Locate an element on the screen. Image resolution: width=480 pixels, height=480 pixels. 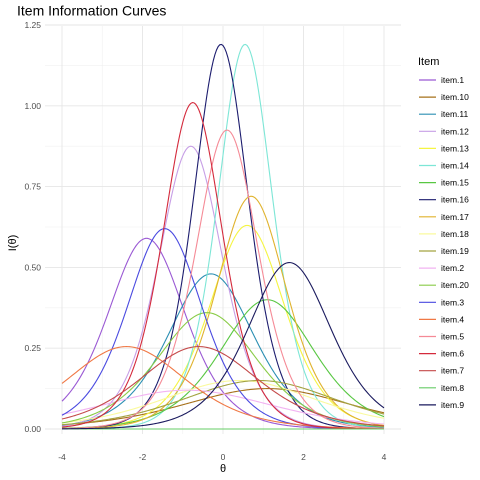
legend-label-item-12: item.12 is located at coordinates (455, 131).